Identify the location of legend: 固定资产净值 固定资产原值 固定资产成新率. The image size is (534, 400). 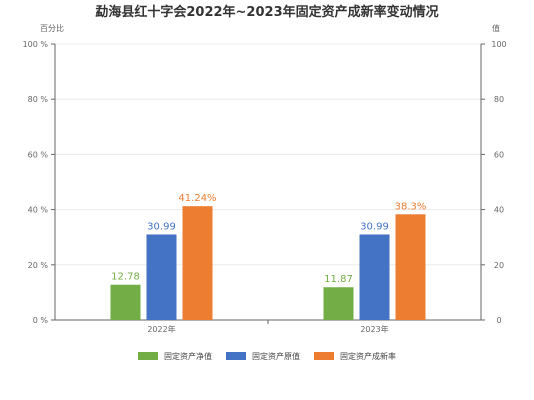
(267, 356).